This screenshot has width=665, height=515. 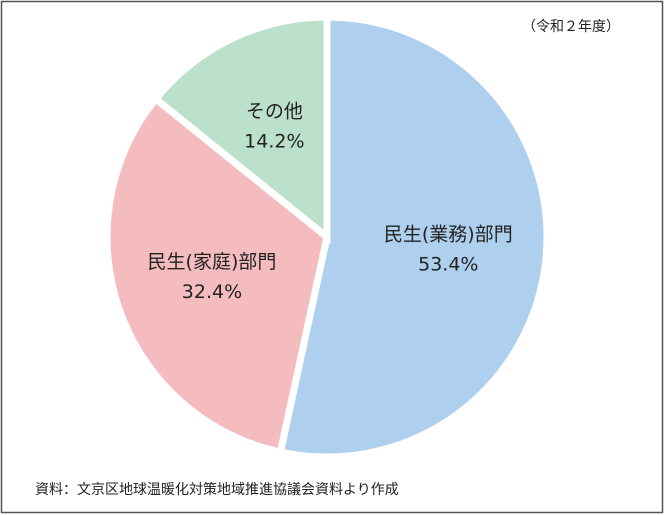 What do you see at coordinates (212, 292) in the screenshot?
I see `value-label: 32.4%` at bounding box center [212, 292].